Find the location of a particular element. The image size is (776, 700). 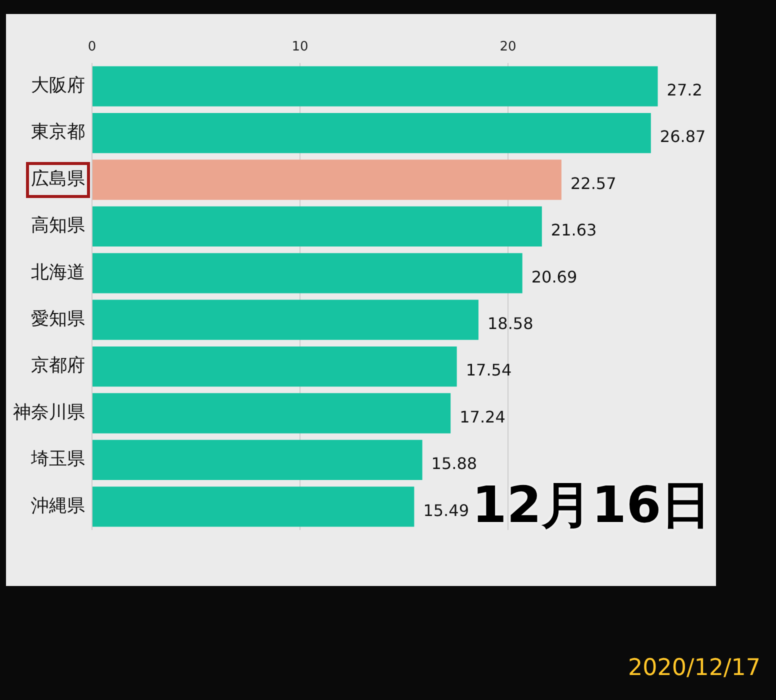

data-label: 15.49 is located at coordinates (446, 510).